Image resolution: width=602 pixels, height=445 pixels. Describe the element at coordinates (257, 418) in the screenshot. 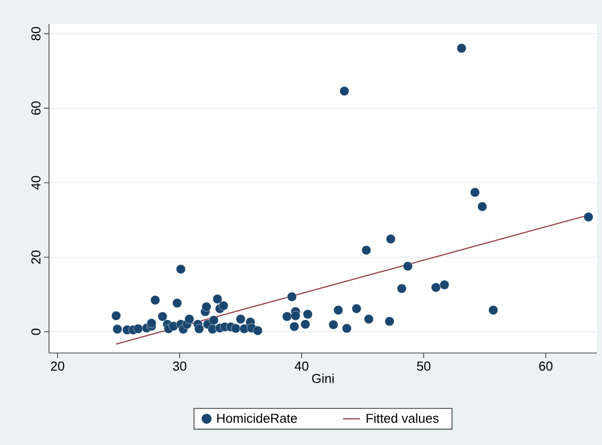

I see `legend-label: HomicideRate` at that location.